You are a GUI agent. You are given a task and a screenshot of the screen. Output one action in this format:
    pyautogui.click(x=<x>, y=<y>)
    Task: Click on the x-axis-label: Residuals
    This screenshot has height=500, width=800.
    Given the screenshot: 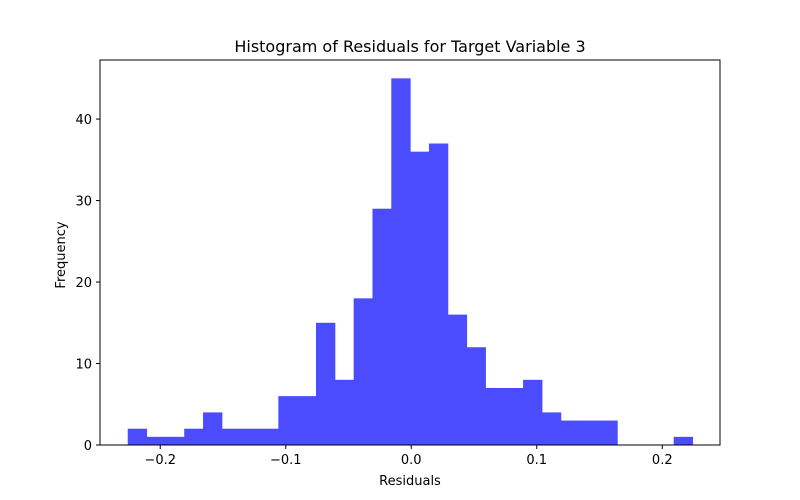 What is the action you would take?
    pyautogui.click(x=410, y=481)
    